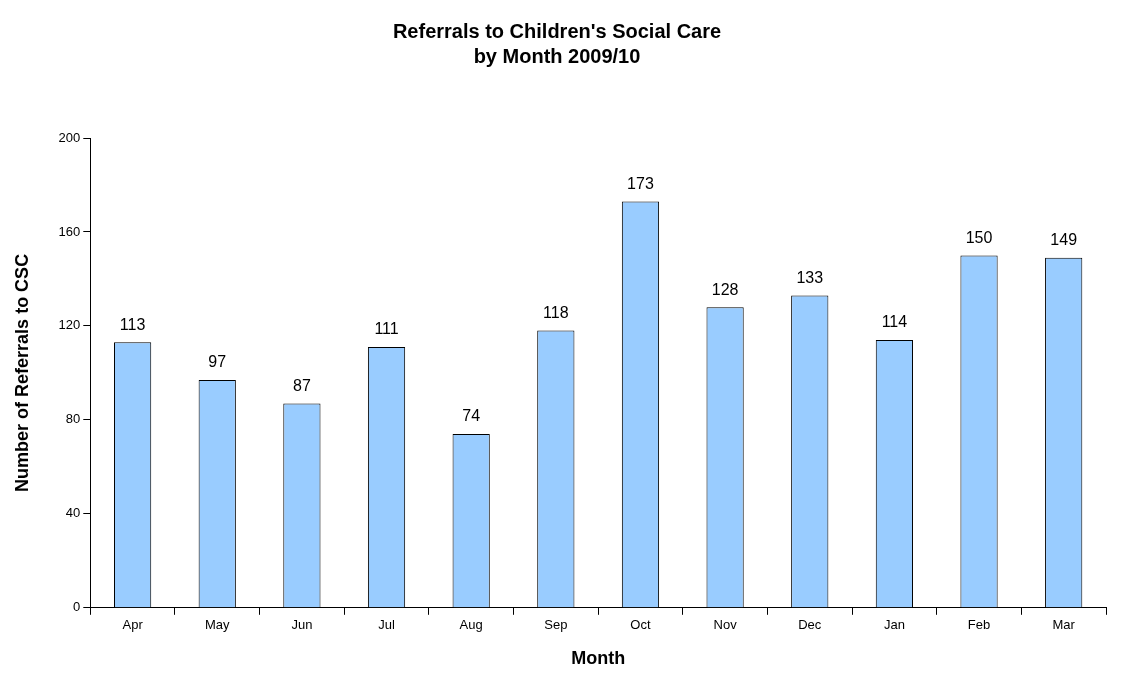 Image resolution: width=1141 pixels, height=684 pixels. Describe the element at coordinates (556, 625) in the screenshot. I see `x-tick-label: Sep` at that location.